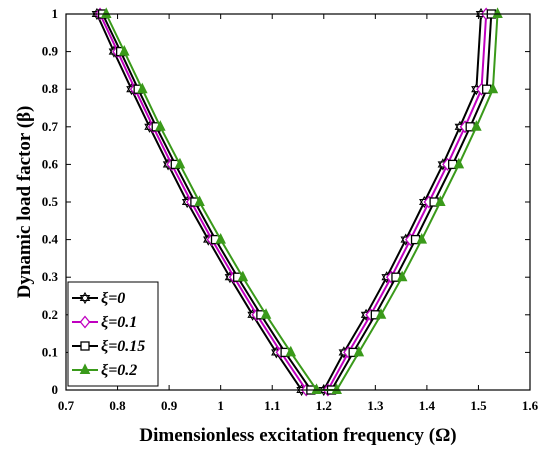 The image size is (550, 452). Describe the element at coordinates (50, 51) in the screenshot. I see `y-tick-label: 0.9` at that location.